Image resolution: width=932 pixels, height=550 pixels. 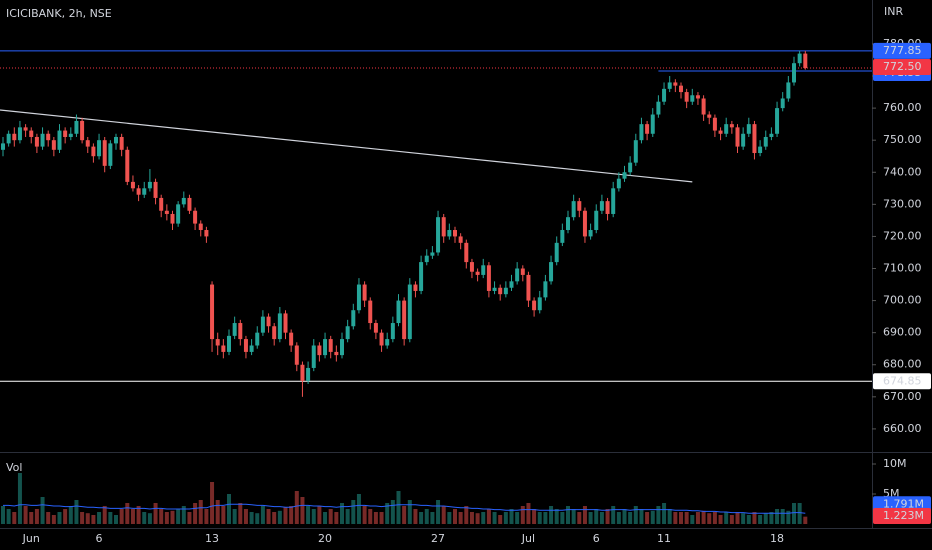 What do you see at coordinates (902, 107) in the screenshot?
I see `y-tick-label: 760.00` at bounding box center [902, 107].